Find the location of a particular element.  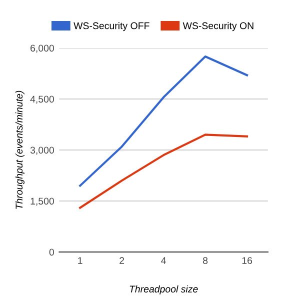

x-tick-label: 16 is located at coordinates (247, 260).